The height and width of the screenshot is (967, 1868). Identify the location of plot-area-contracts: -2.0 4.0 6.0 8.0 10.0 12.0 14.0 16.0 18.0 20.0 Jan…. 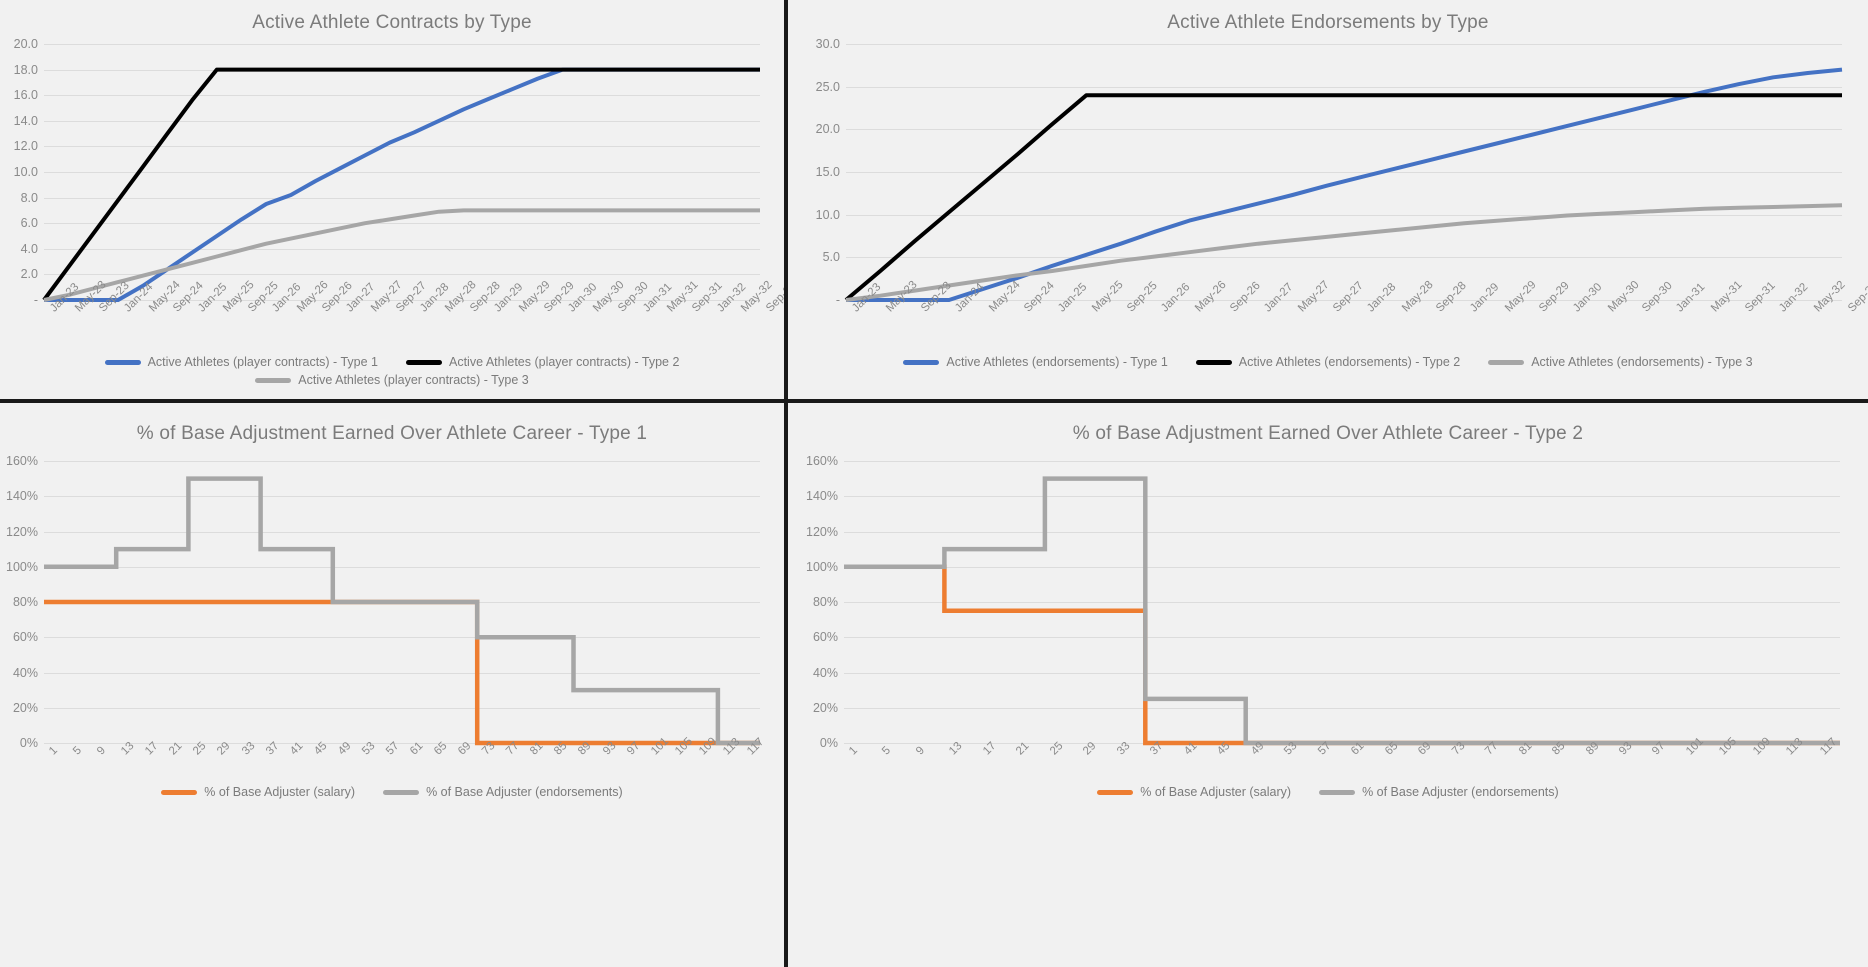
(399, 175).